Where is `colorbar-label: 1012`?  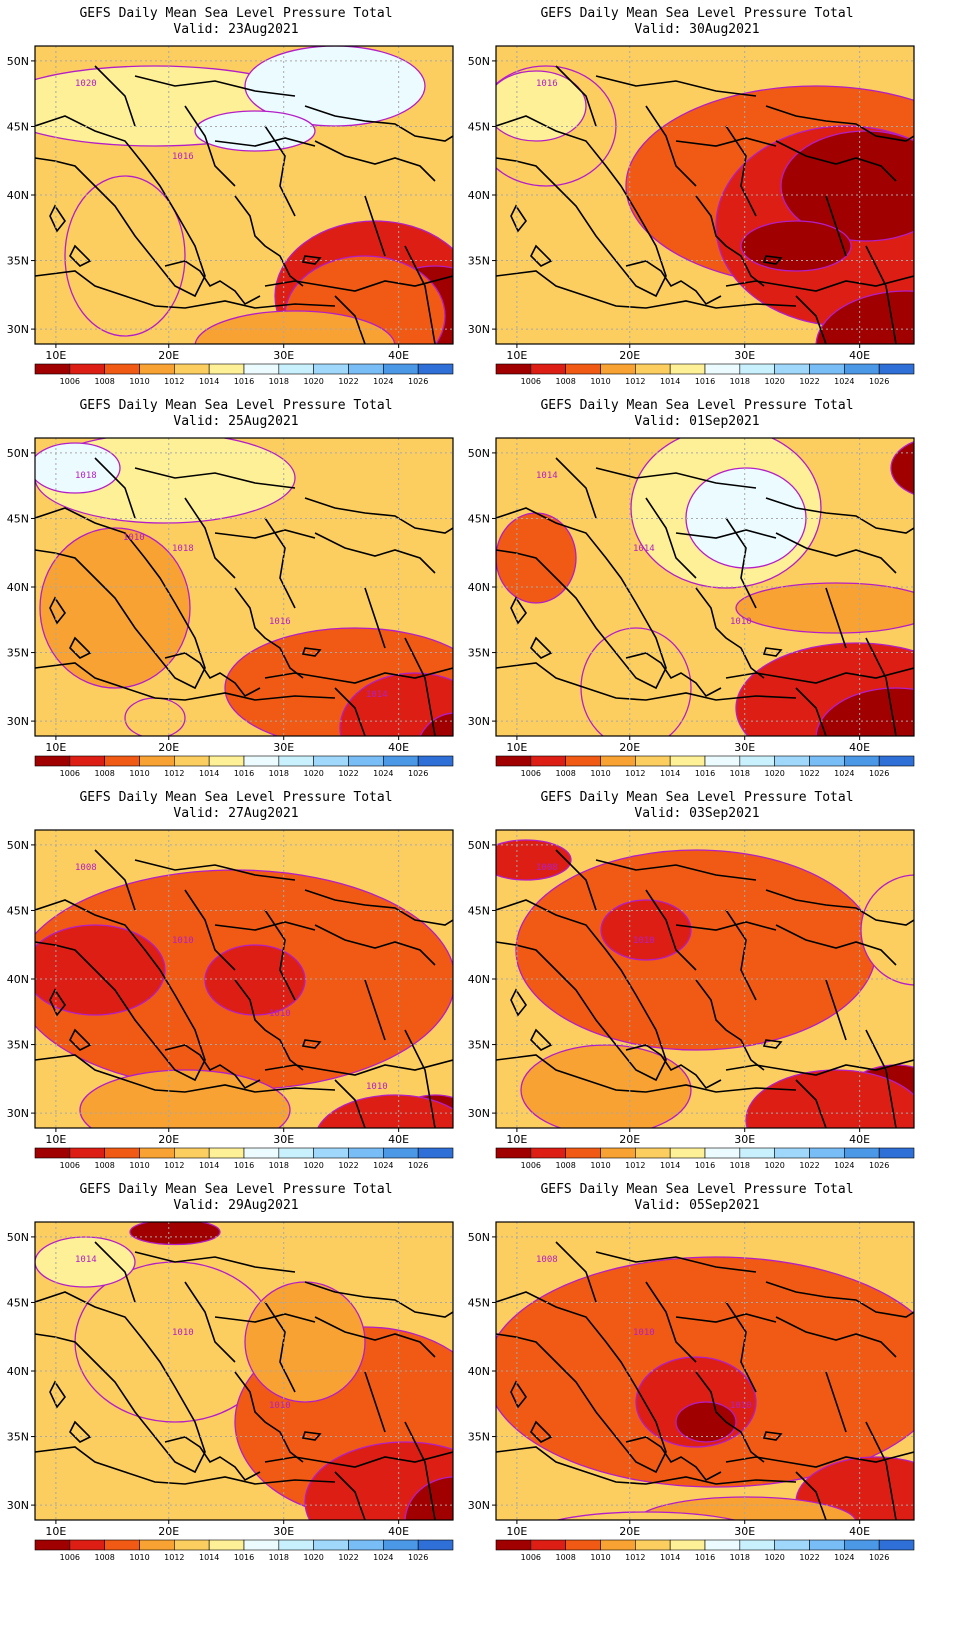
colorbar-label: 1012 is located at coordinates (174, 1165).